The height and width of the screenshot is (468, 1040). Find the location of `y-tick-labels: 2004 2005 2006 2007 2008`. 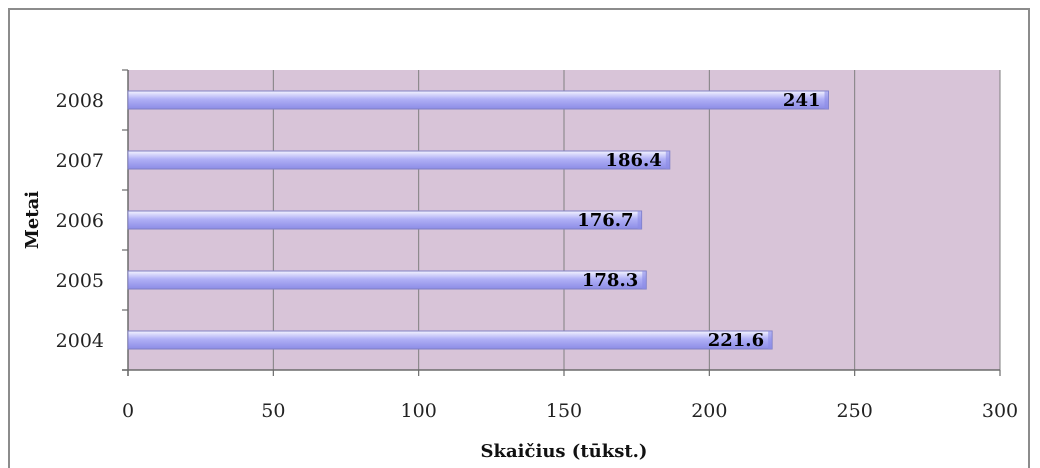

y-tick-labels: 2004 2005 2006 2007 2008 is located at coordinates (80, 221).